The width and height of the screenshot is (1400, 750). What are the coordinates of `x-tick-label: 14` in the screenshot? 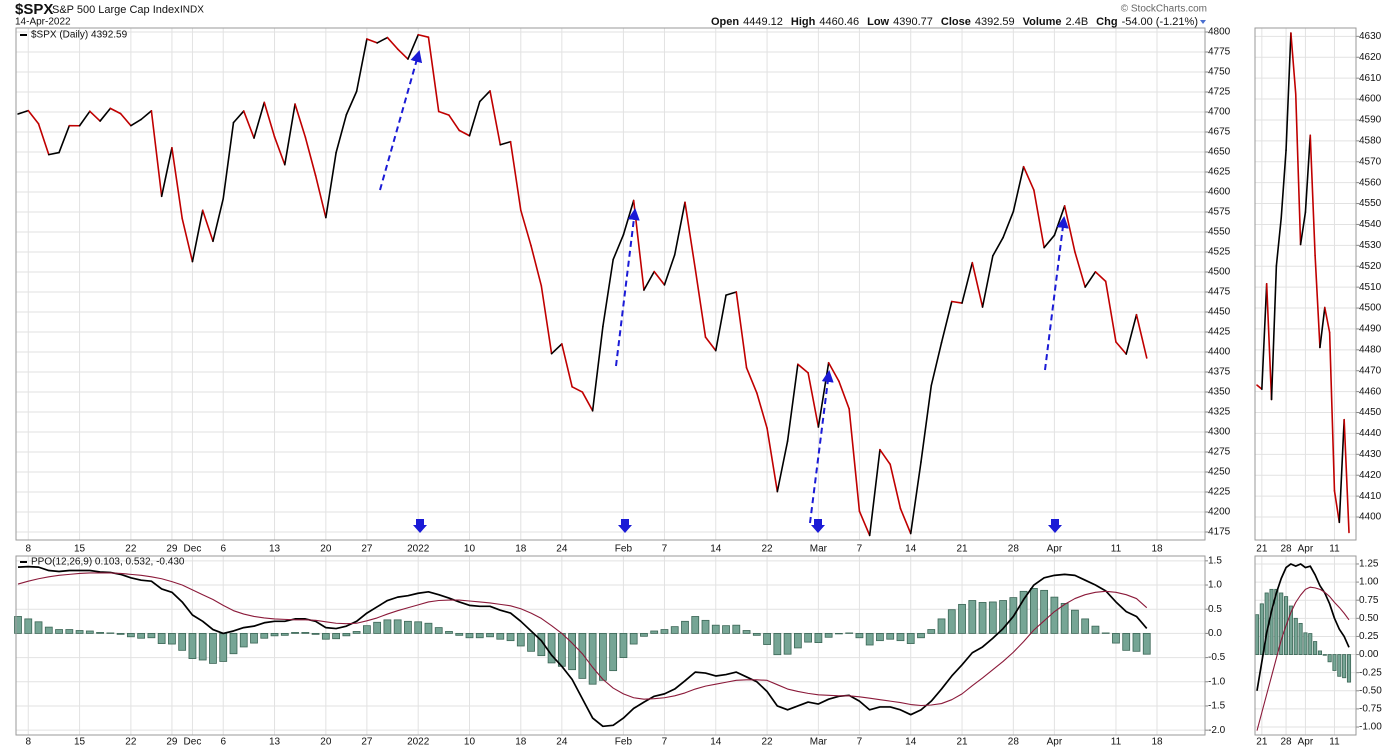 It's located at (911, 549).